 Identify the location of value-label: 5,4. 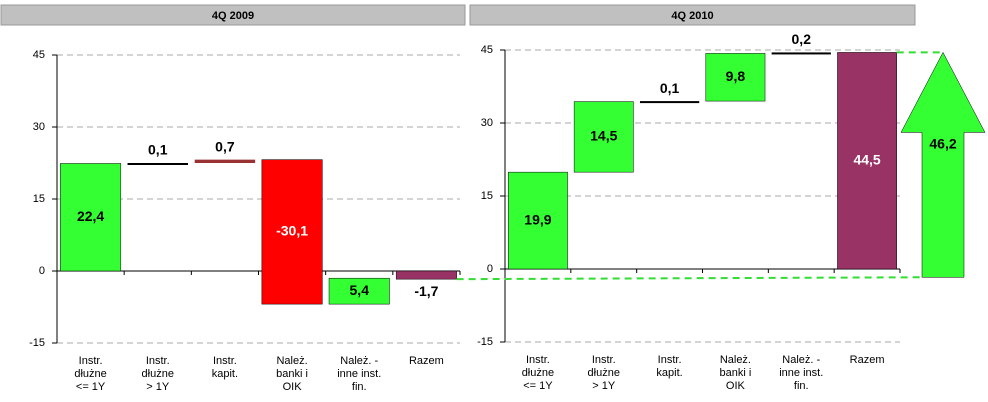
(360, 290).